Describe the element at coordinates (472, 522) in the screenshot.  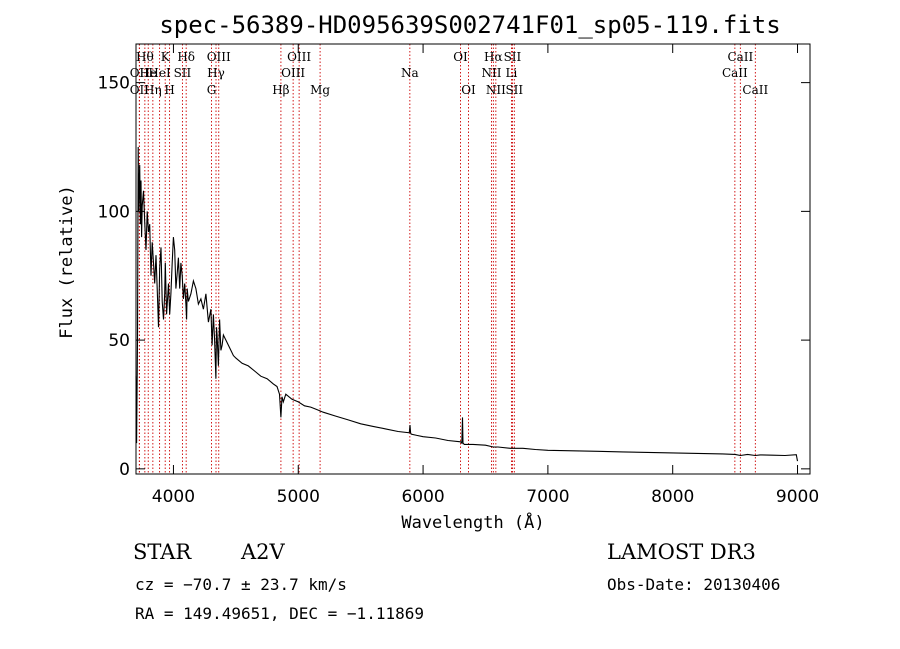
I see `x-axis-label: Wavelength (Å)` at that location.